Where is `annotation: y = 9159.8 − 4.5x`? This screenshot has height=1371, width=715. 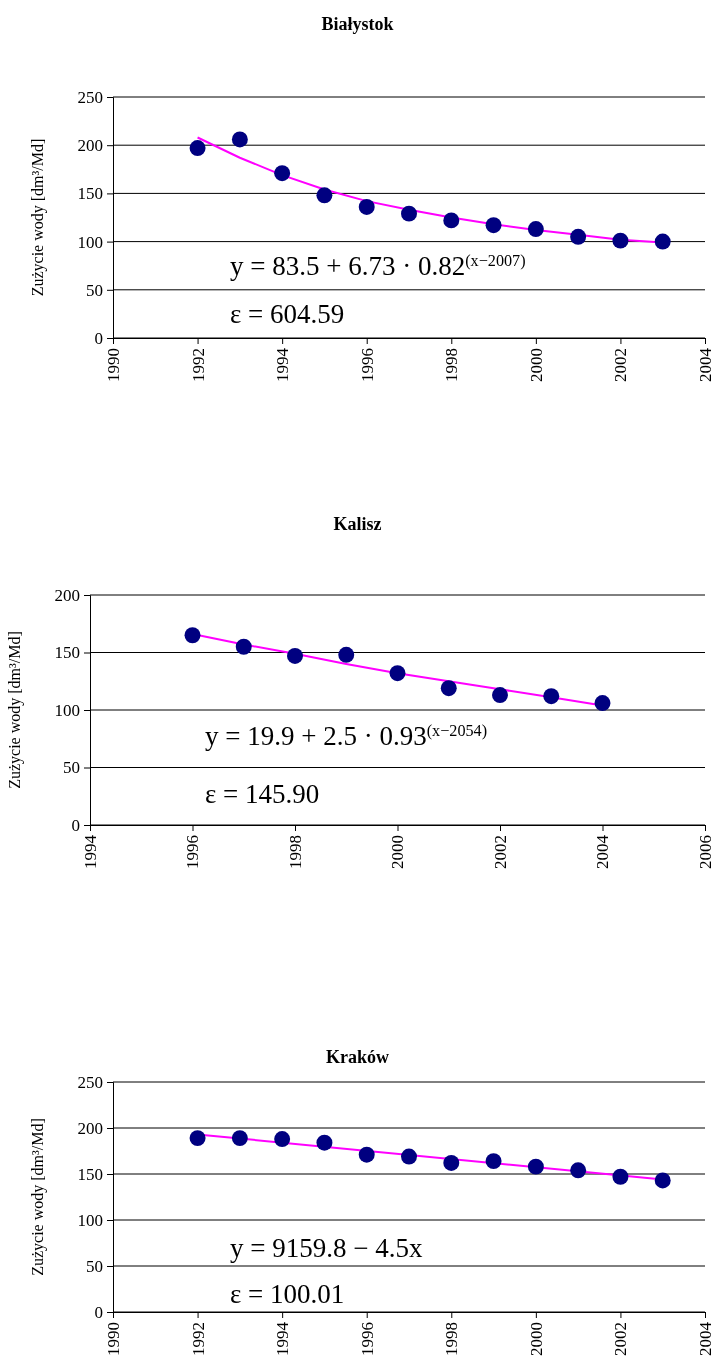
annotation: y = 9159.8 − 4.5x is located at coordinates (326, 1248).